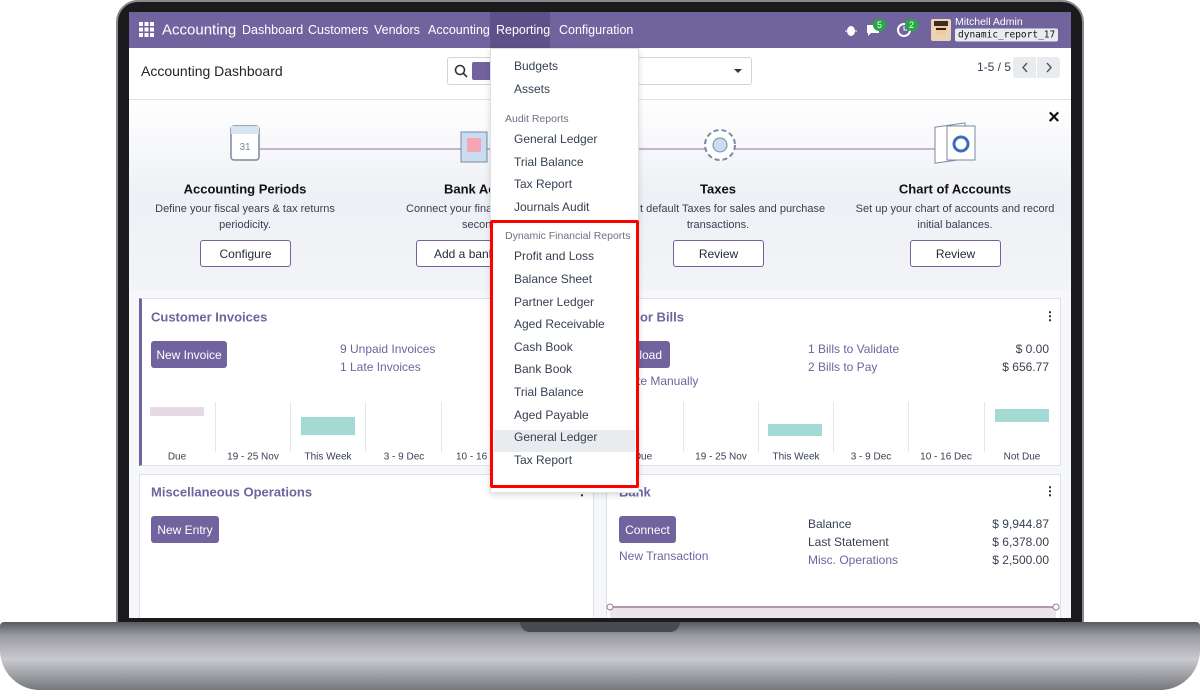 This screenshot has height=697, width=1200. Describe the element at coordinates (830, 524) in the screenshot. I see `row-label: Balance` at that location.